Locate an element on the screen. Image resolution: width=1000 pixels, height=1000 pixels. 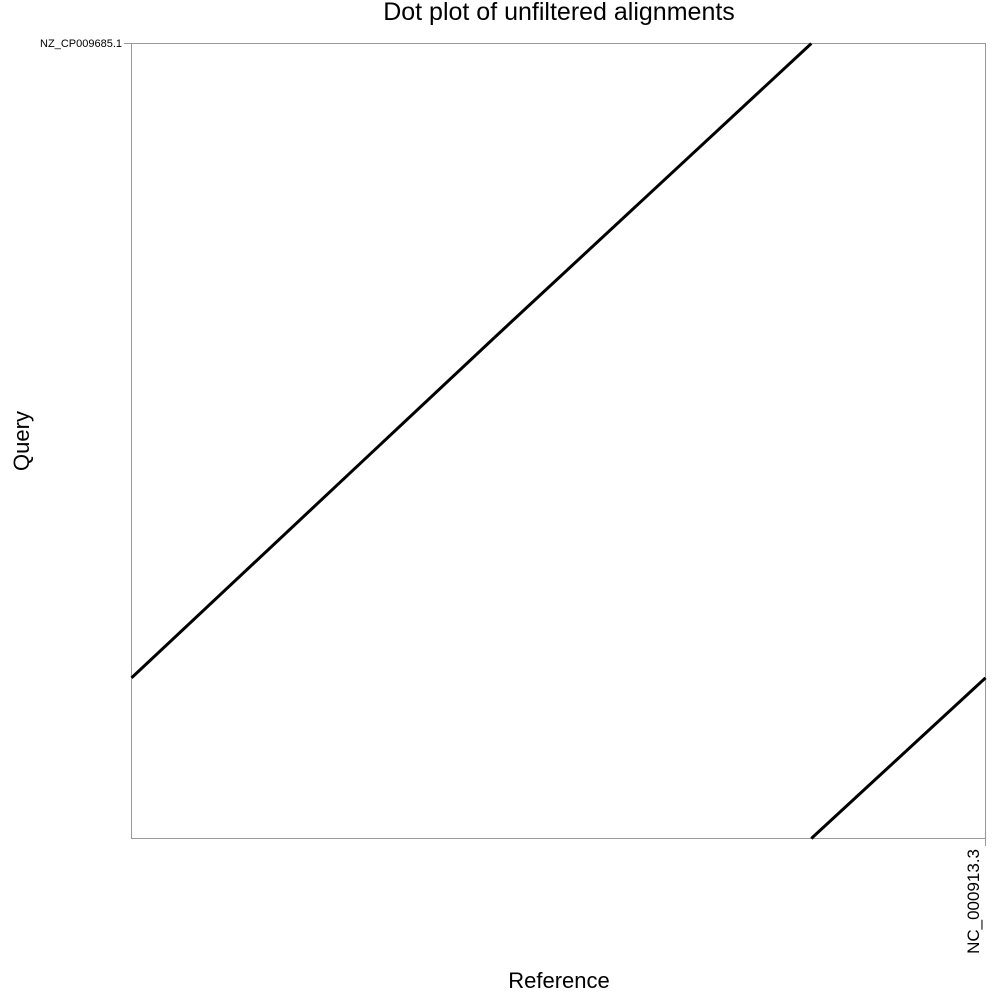
y-axis-title: Query is located at coordinates (21, 441).